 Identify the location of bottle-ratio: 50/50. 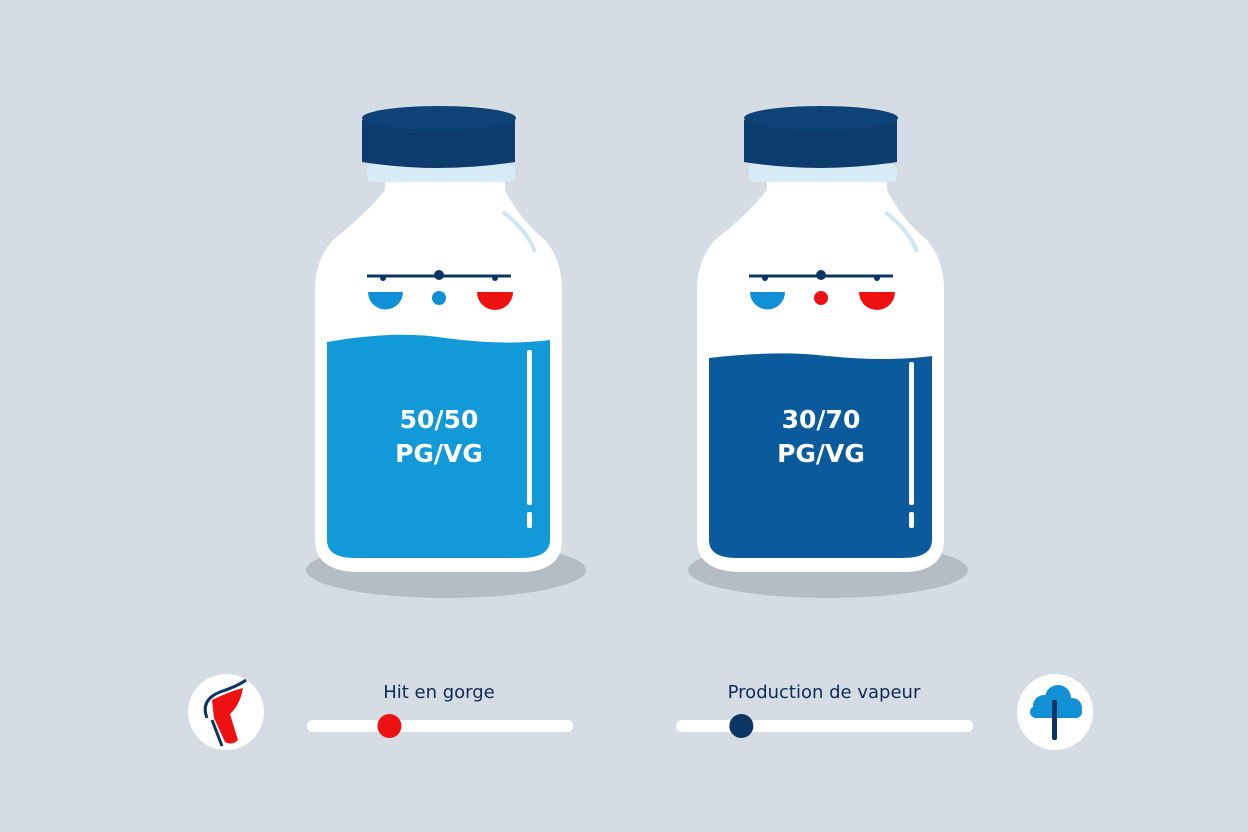
(439, 419).